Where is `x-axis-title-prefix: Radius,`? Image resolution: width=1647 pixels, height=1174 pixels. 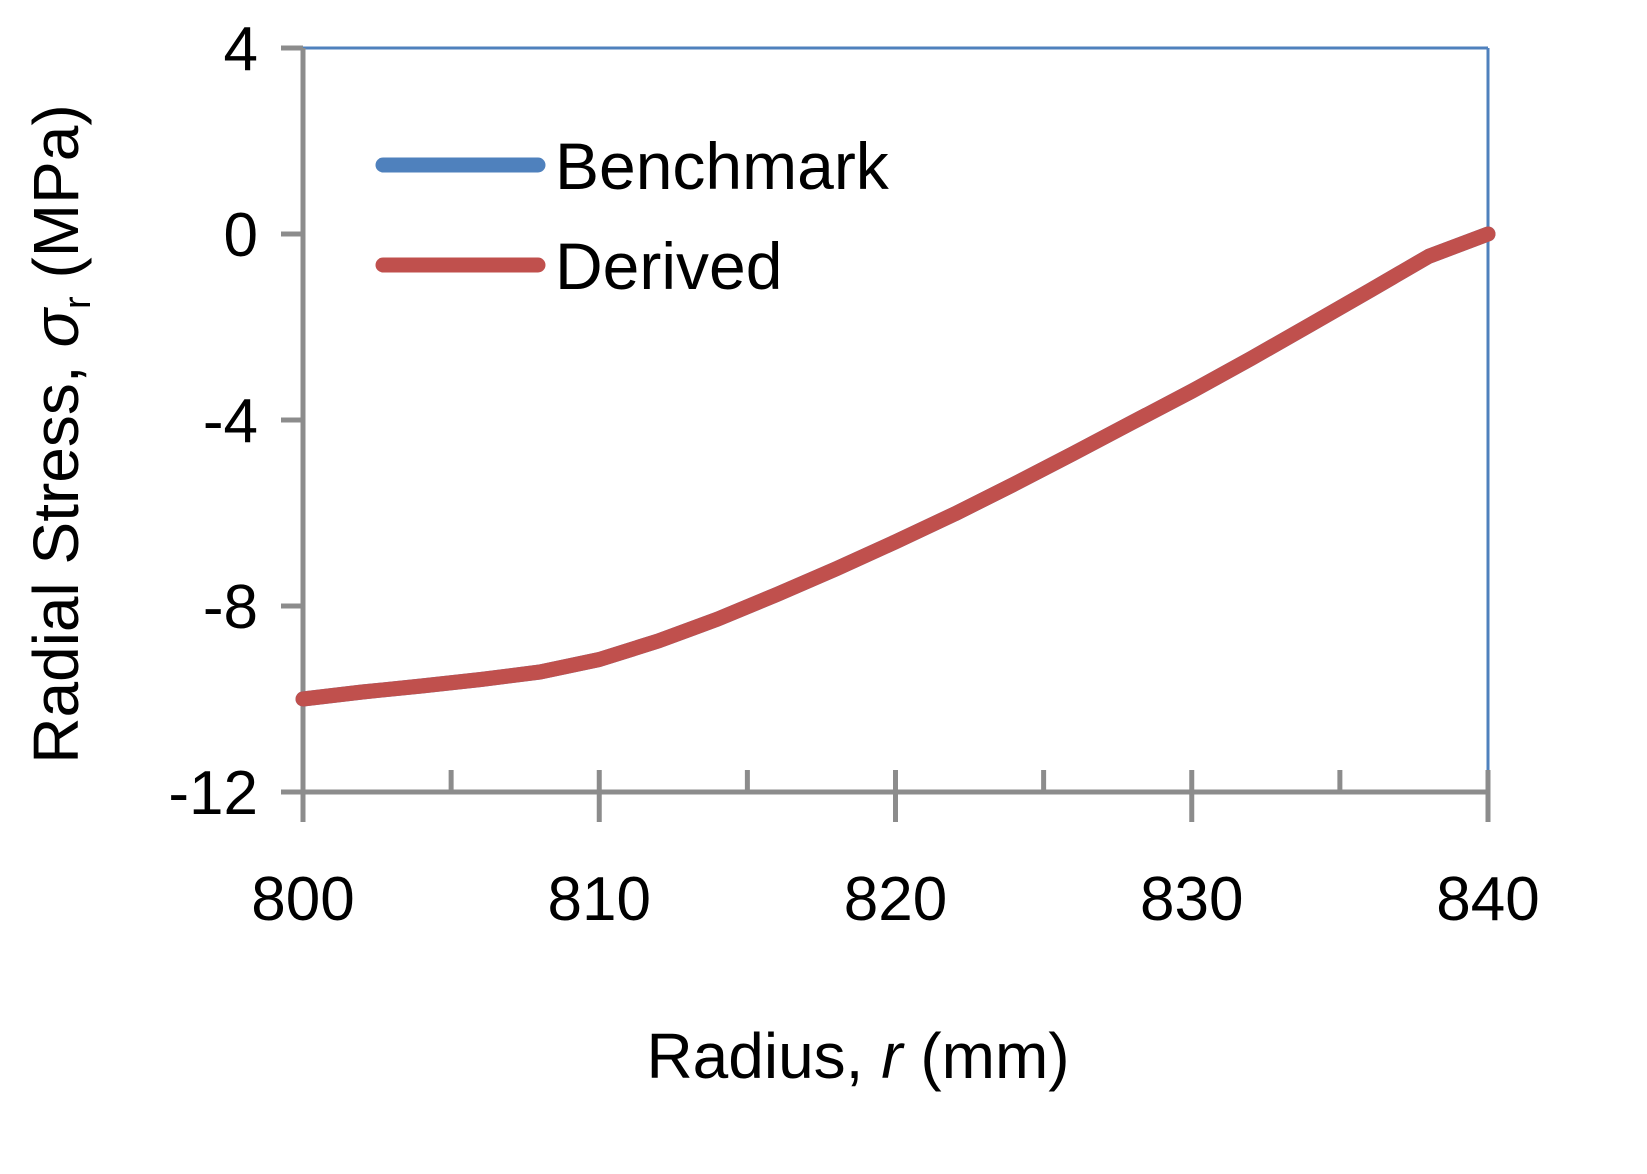 x-axis-title-prefix: Radius, is located at coordinates (763, 1056).